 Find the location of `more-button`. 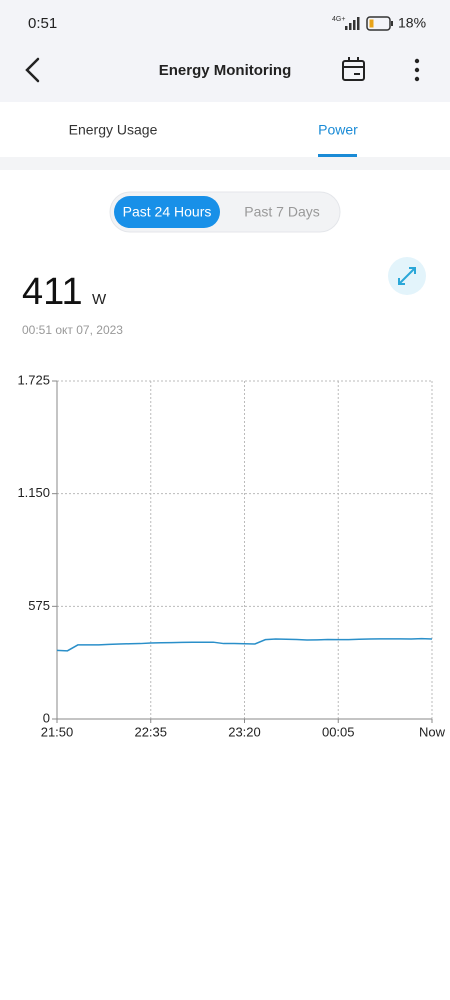

more-button is located at coordinates (417, 70).